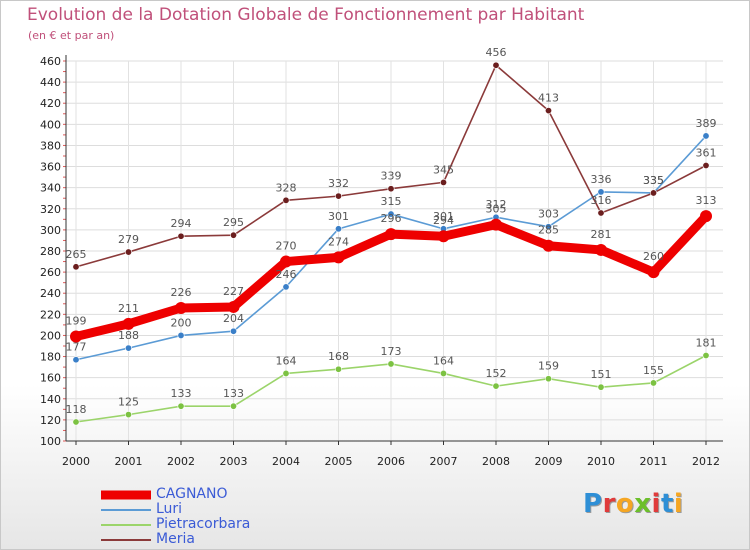  I want to click on value-label: 305, so click(496, 209).